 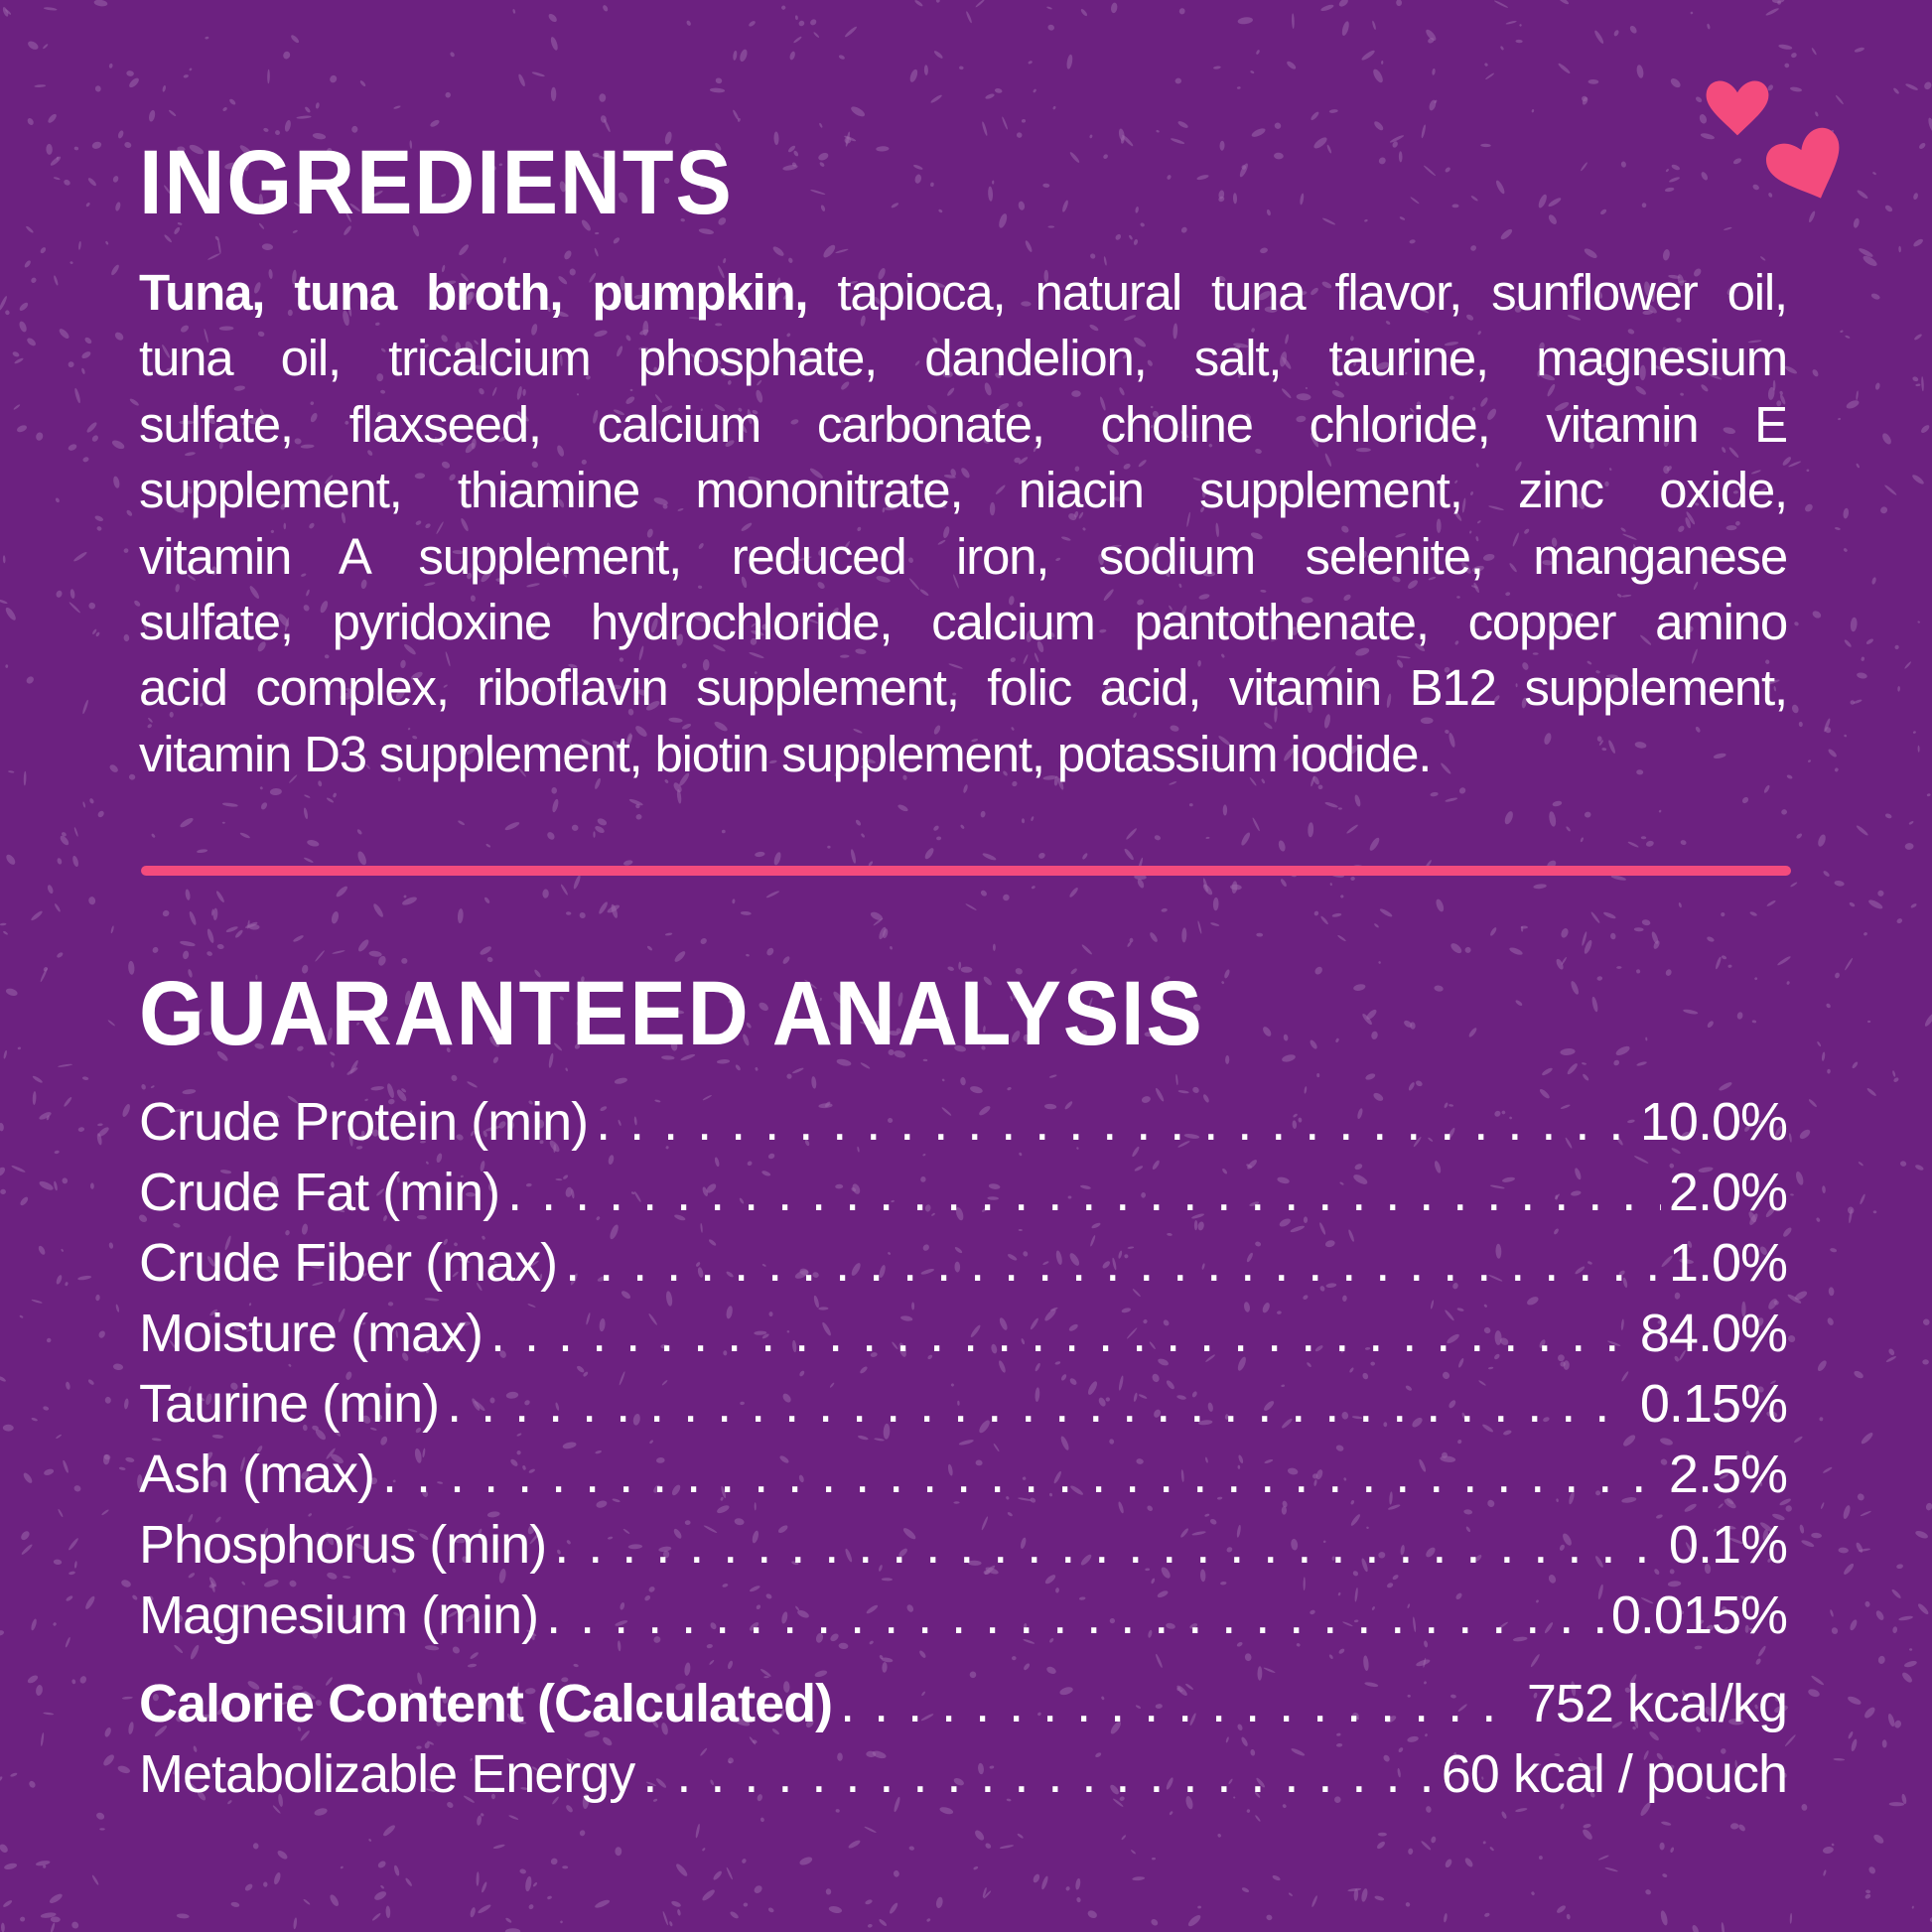 I want to click on analysis-label: Taurine (min), so click(x=290, y=1404).